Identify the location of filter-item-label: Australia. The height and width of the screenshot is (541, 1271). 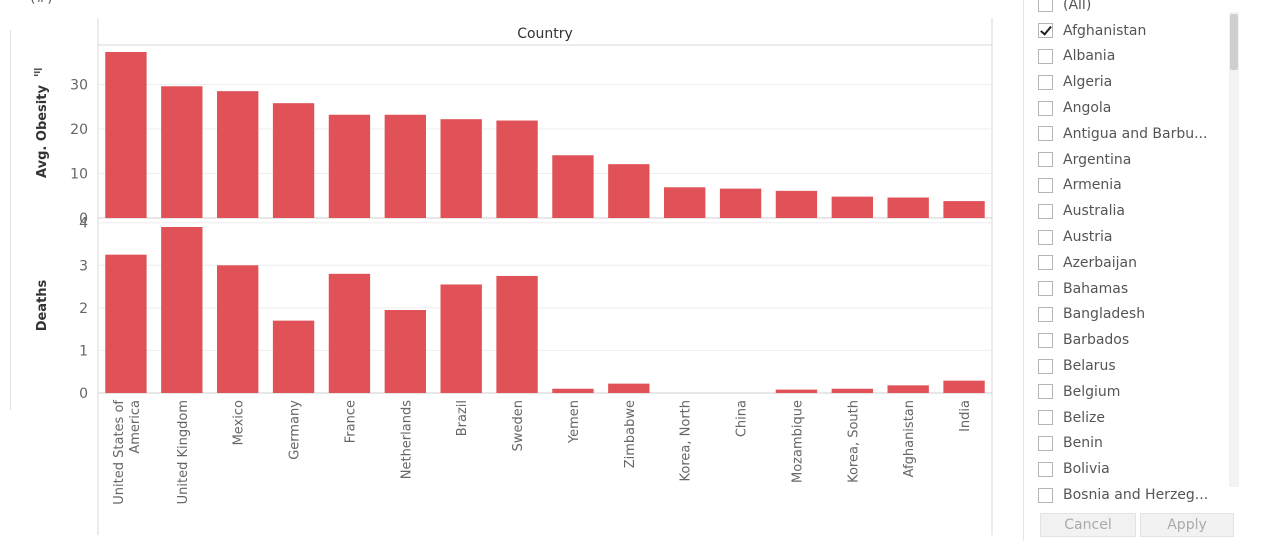
(1094, 211).